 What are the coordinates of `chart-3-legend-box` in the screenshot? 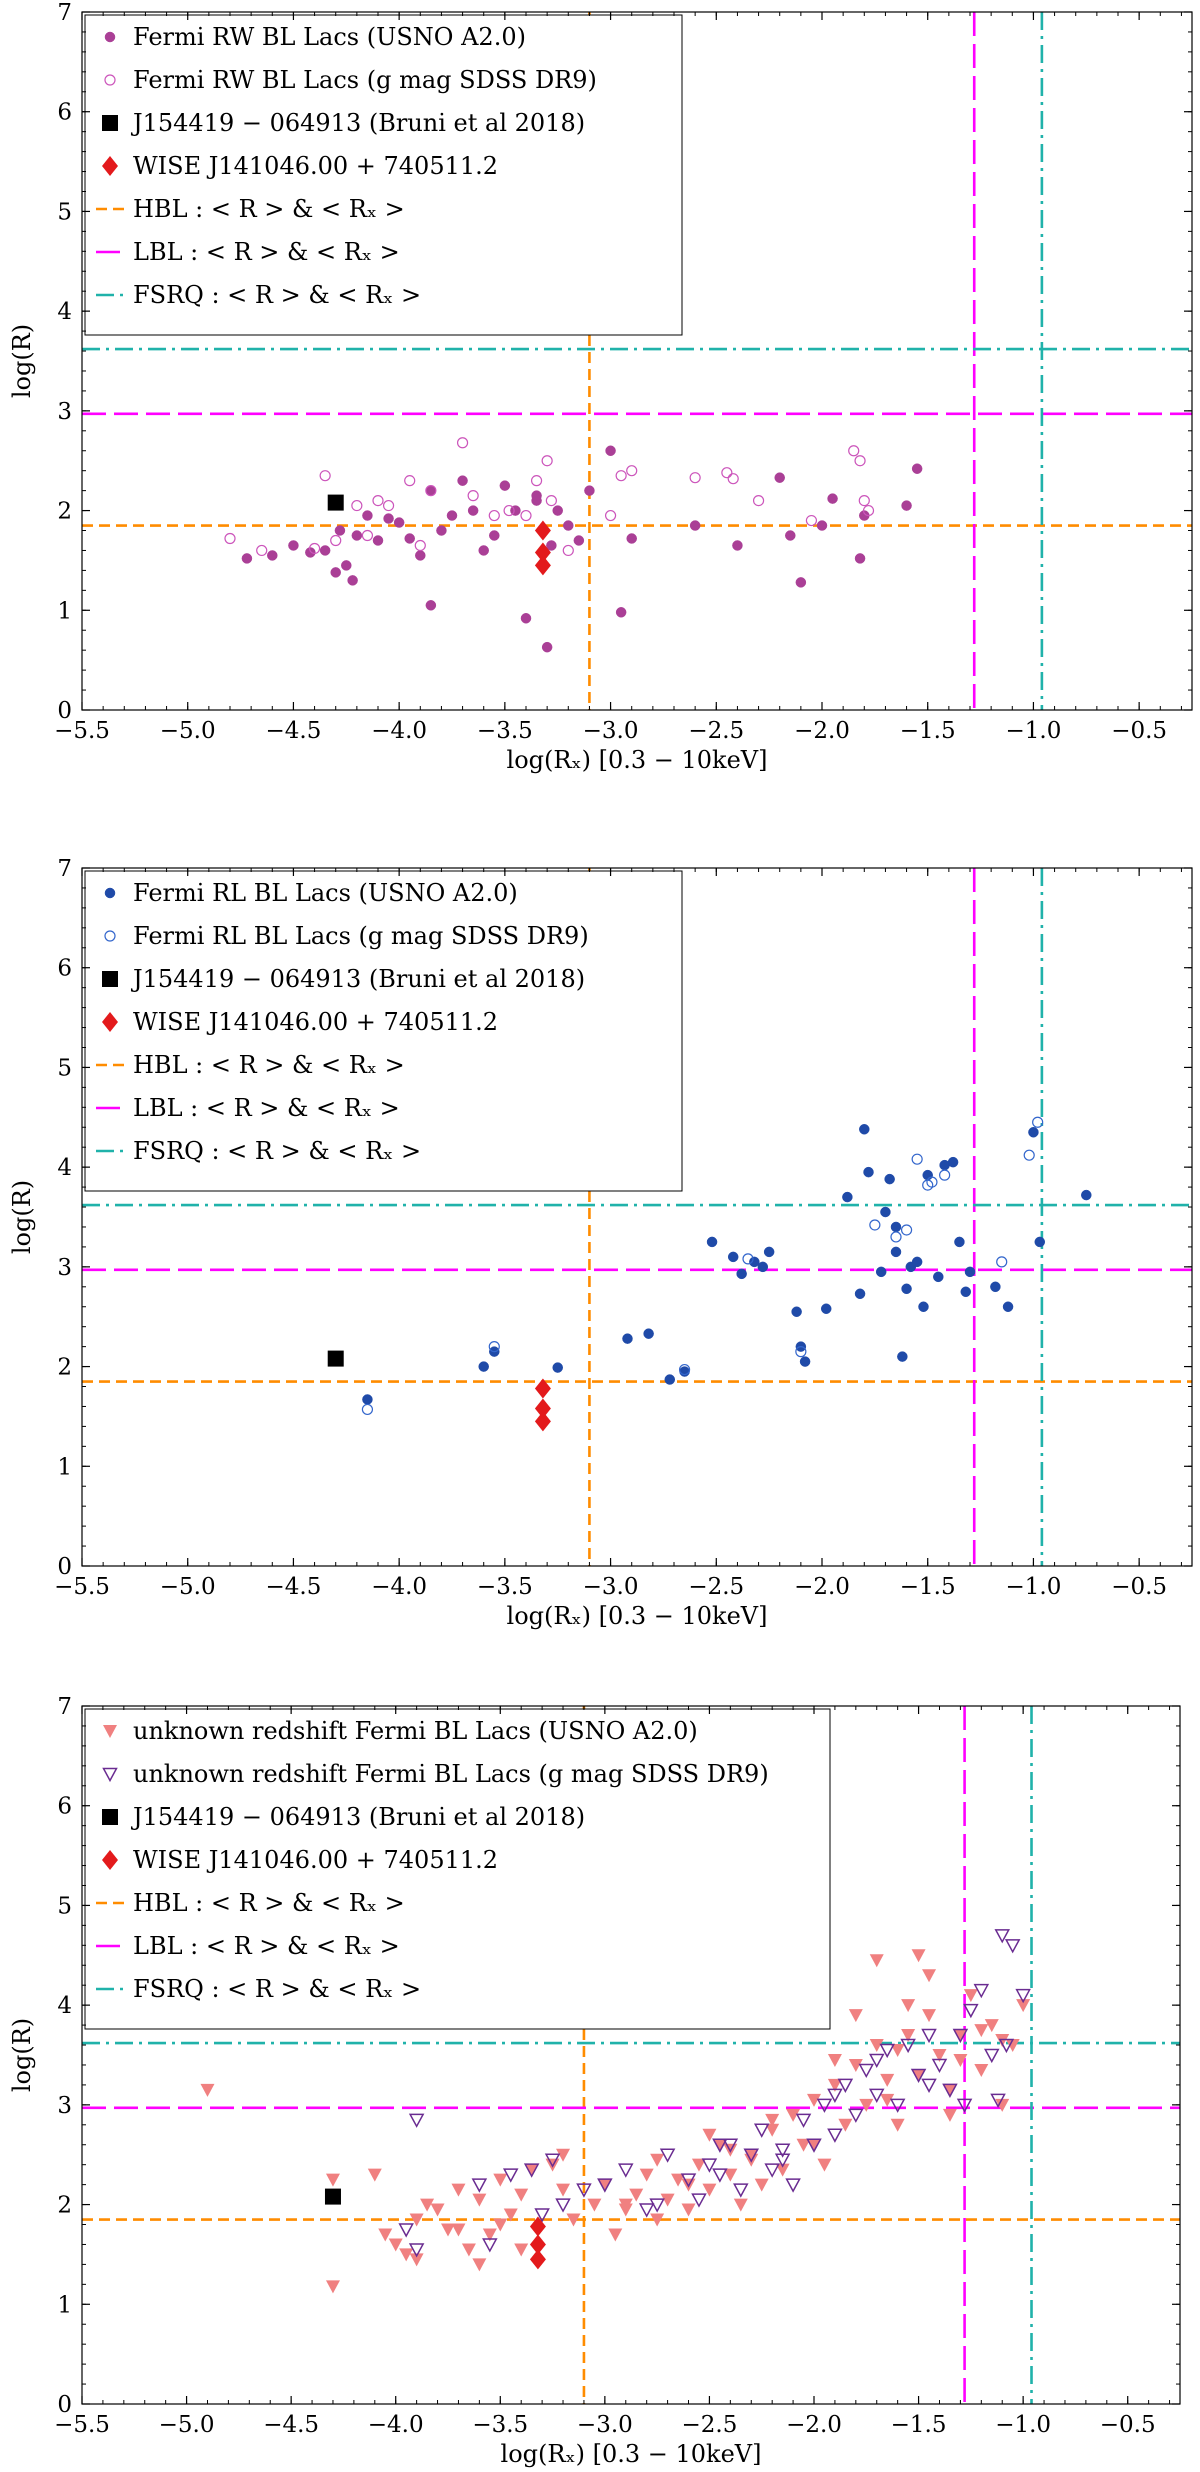 It's located at (457, 1869).